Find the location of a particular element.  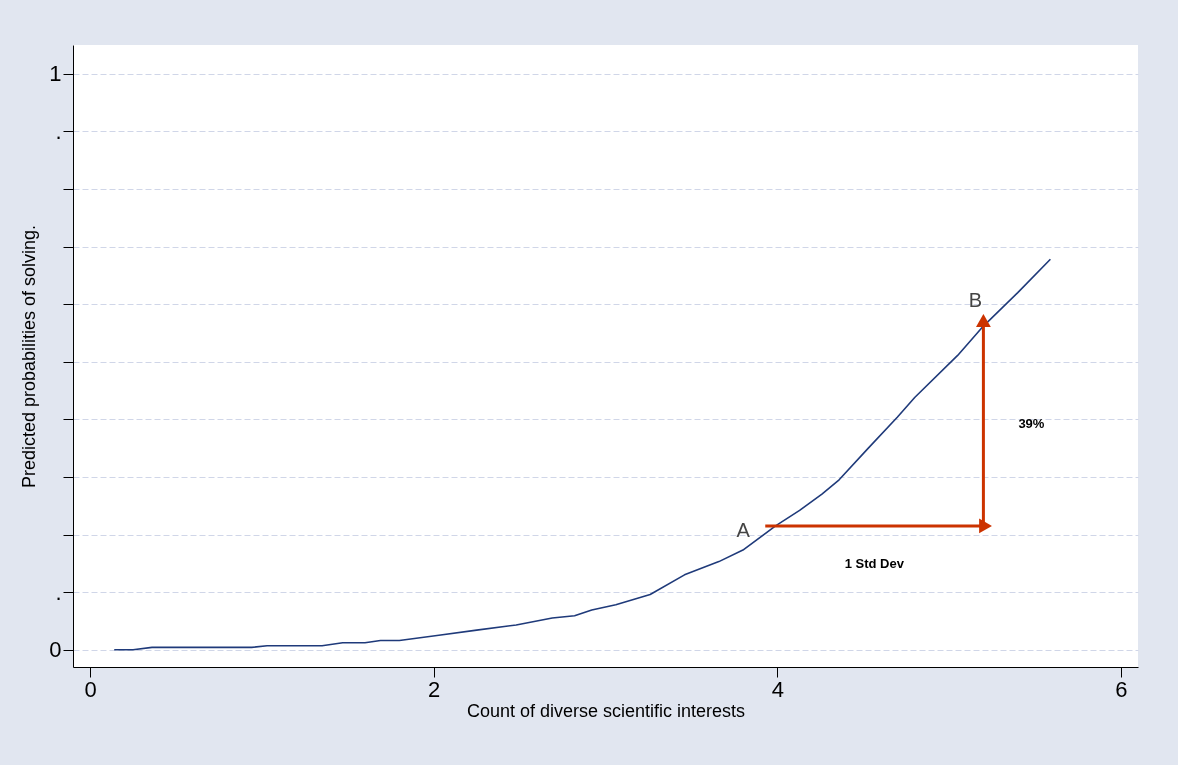

y-axis-title: Predicted probabilities of solving. is located at coordinates (29, 356).